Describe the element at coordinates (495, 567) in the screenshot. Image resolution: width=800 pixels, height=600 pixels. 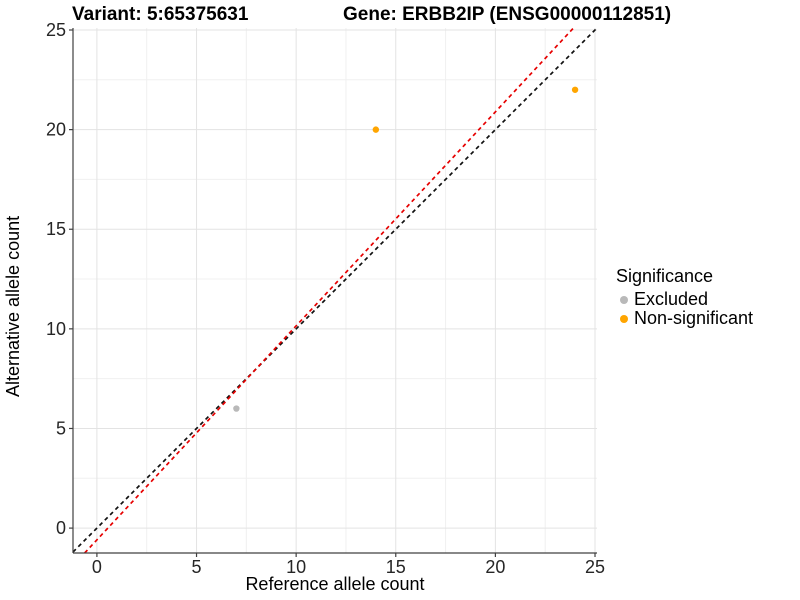
I see `x-tick-label: 20` at that location.